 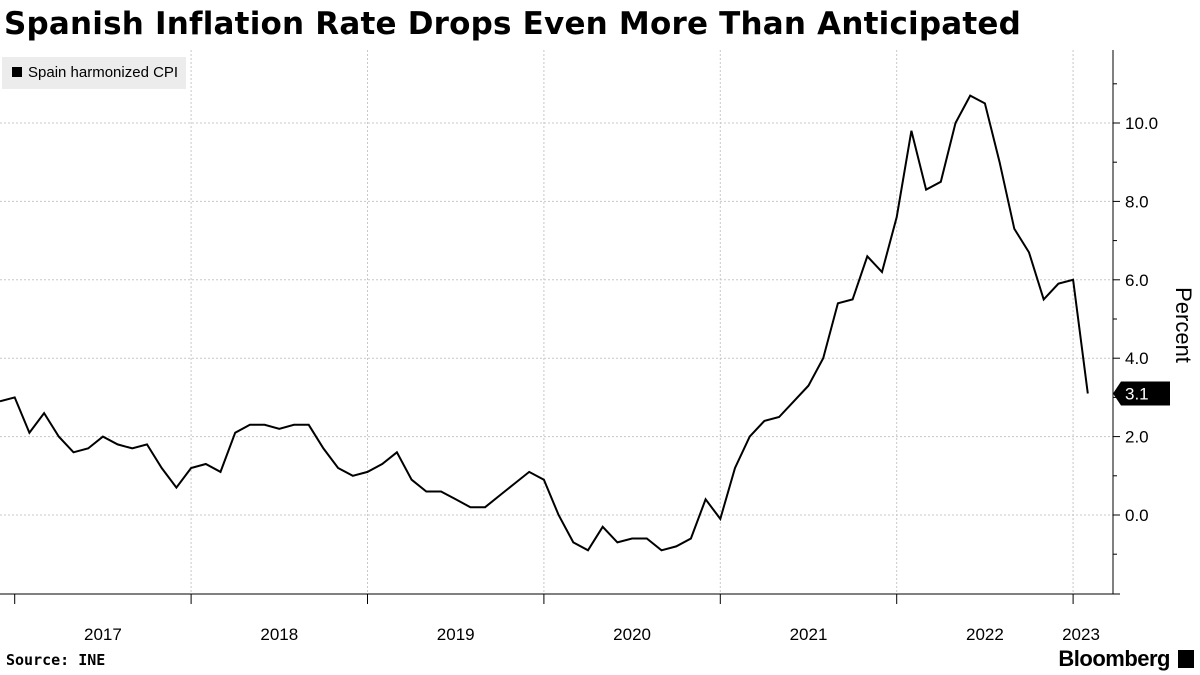 What do you see at coordinates (632, 634) in the screenshot?
I see `x-tick-label: 2020` at bounding box center [632, 634].